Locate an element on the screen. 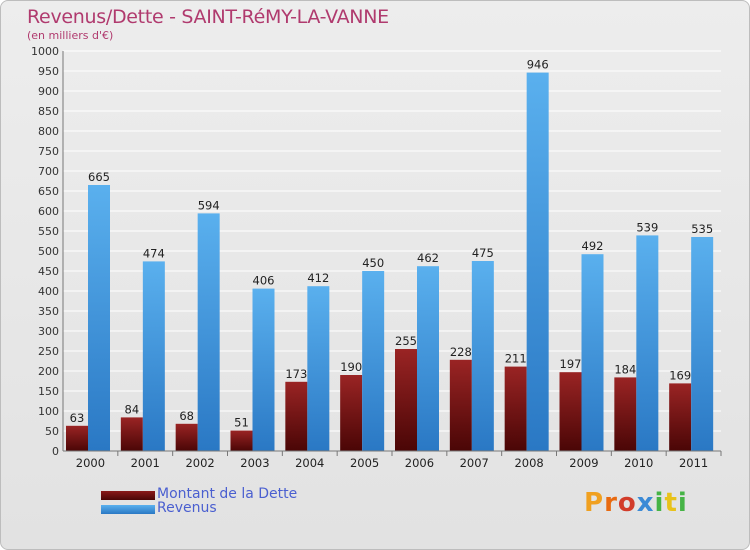 This screenshot has width=750, height=550. y-tick-label: 750 is located at coordinates (48, 151).